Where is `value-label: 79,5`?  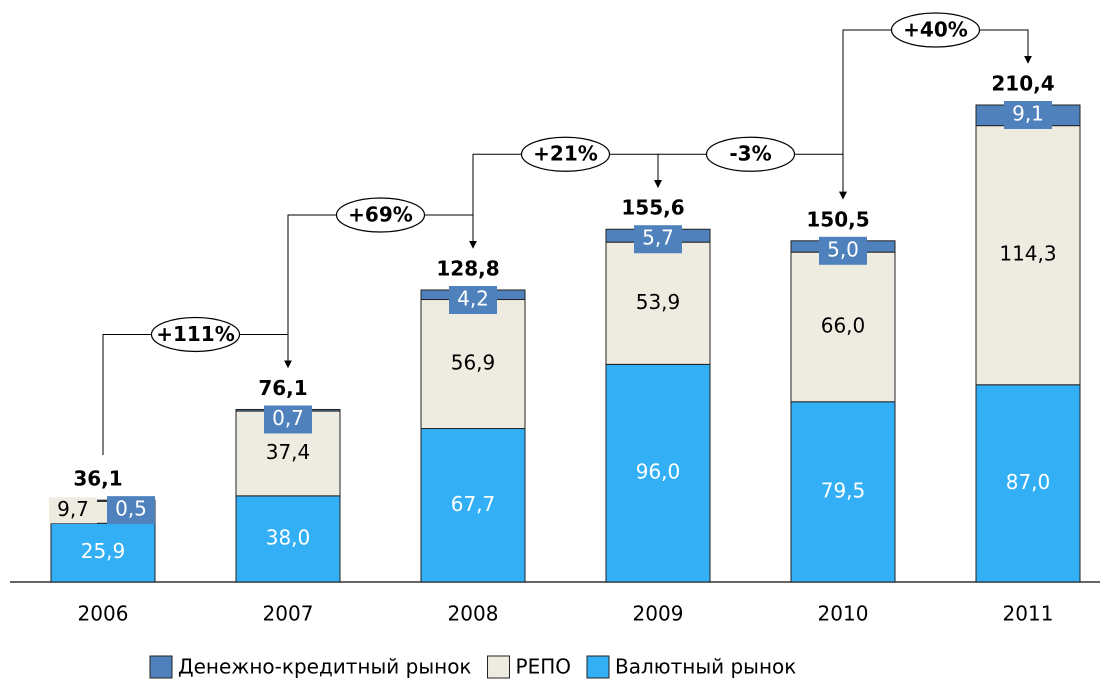 value-label: 79,5 is located at coordinates (843, 490).